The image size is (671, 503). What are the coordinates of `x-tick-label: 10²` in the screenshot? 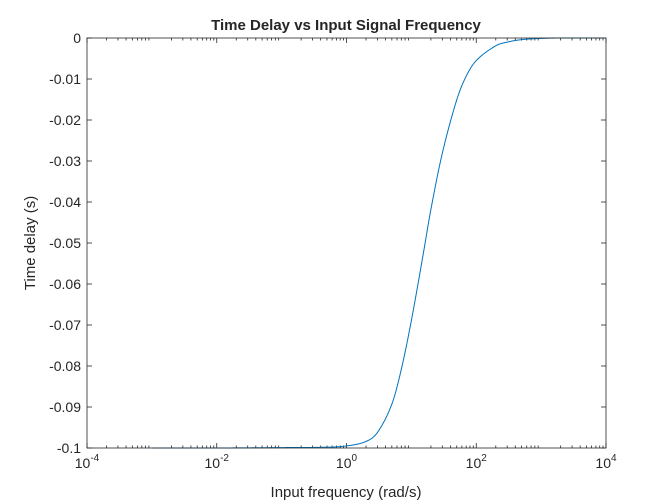 It's located at (477, 462).